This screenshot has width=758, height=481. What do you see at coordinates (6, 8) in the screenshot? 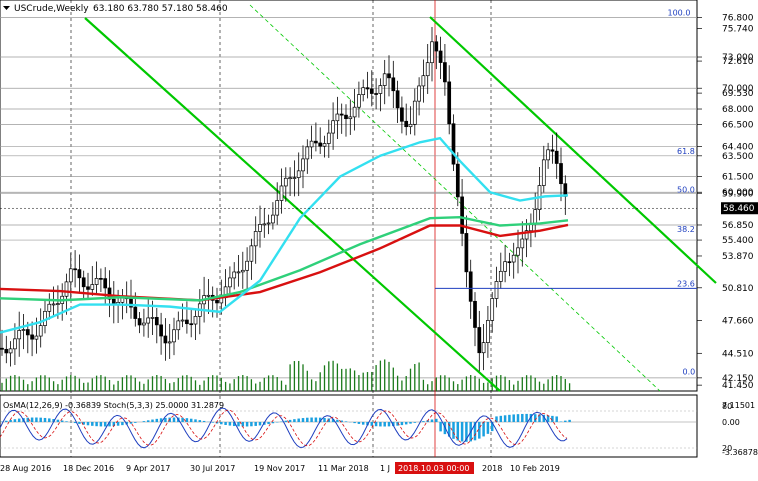
I see `dropdown-triangle-icon` at bounding box center [6, 8].